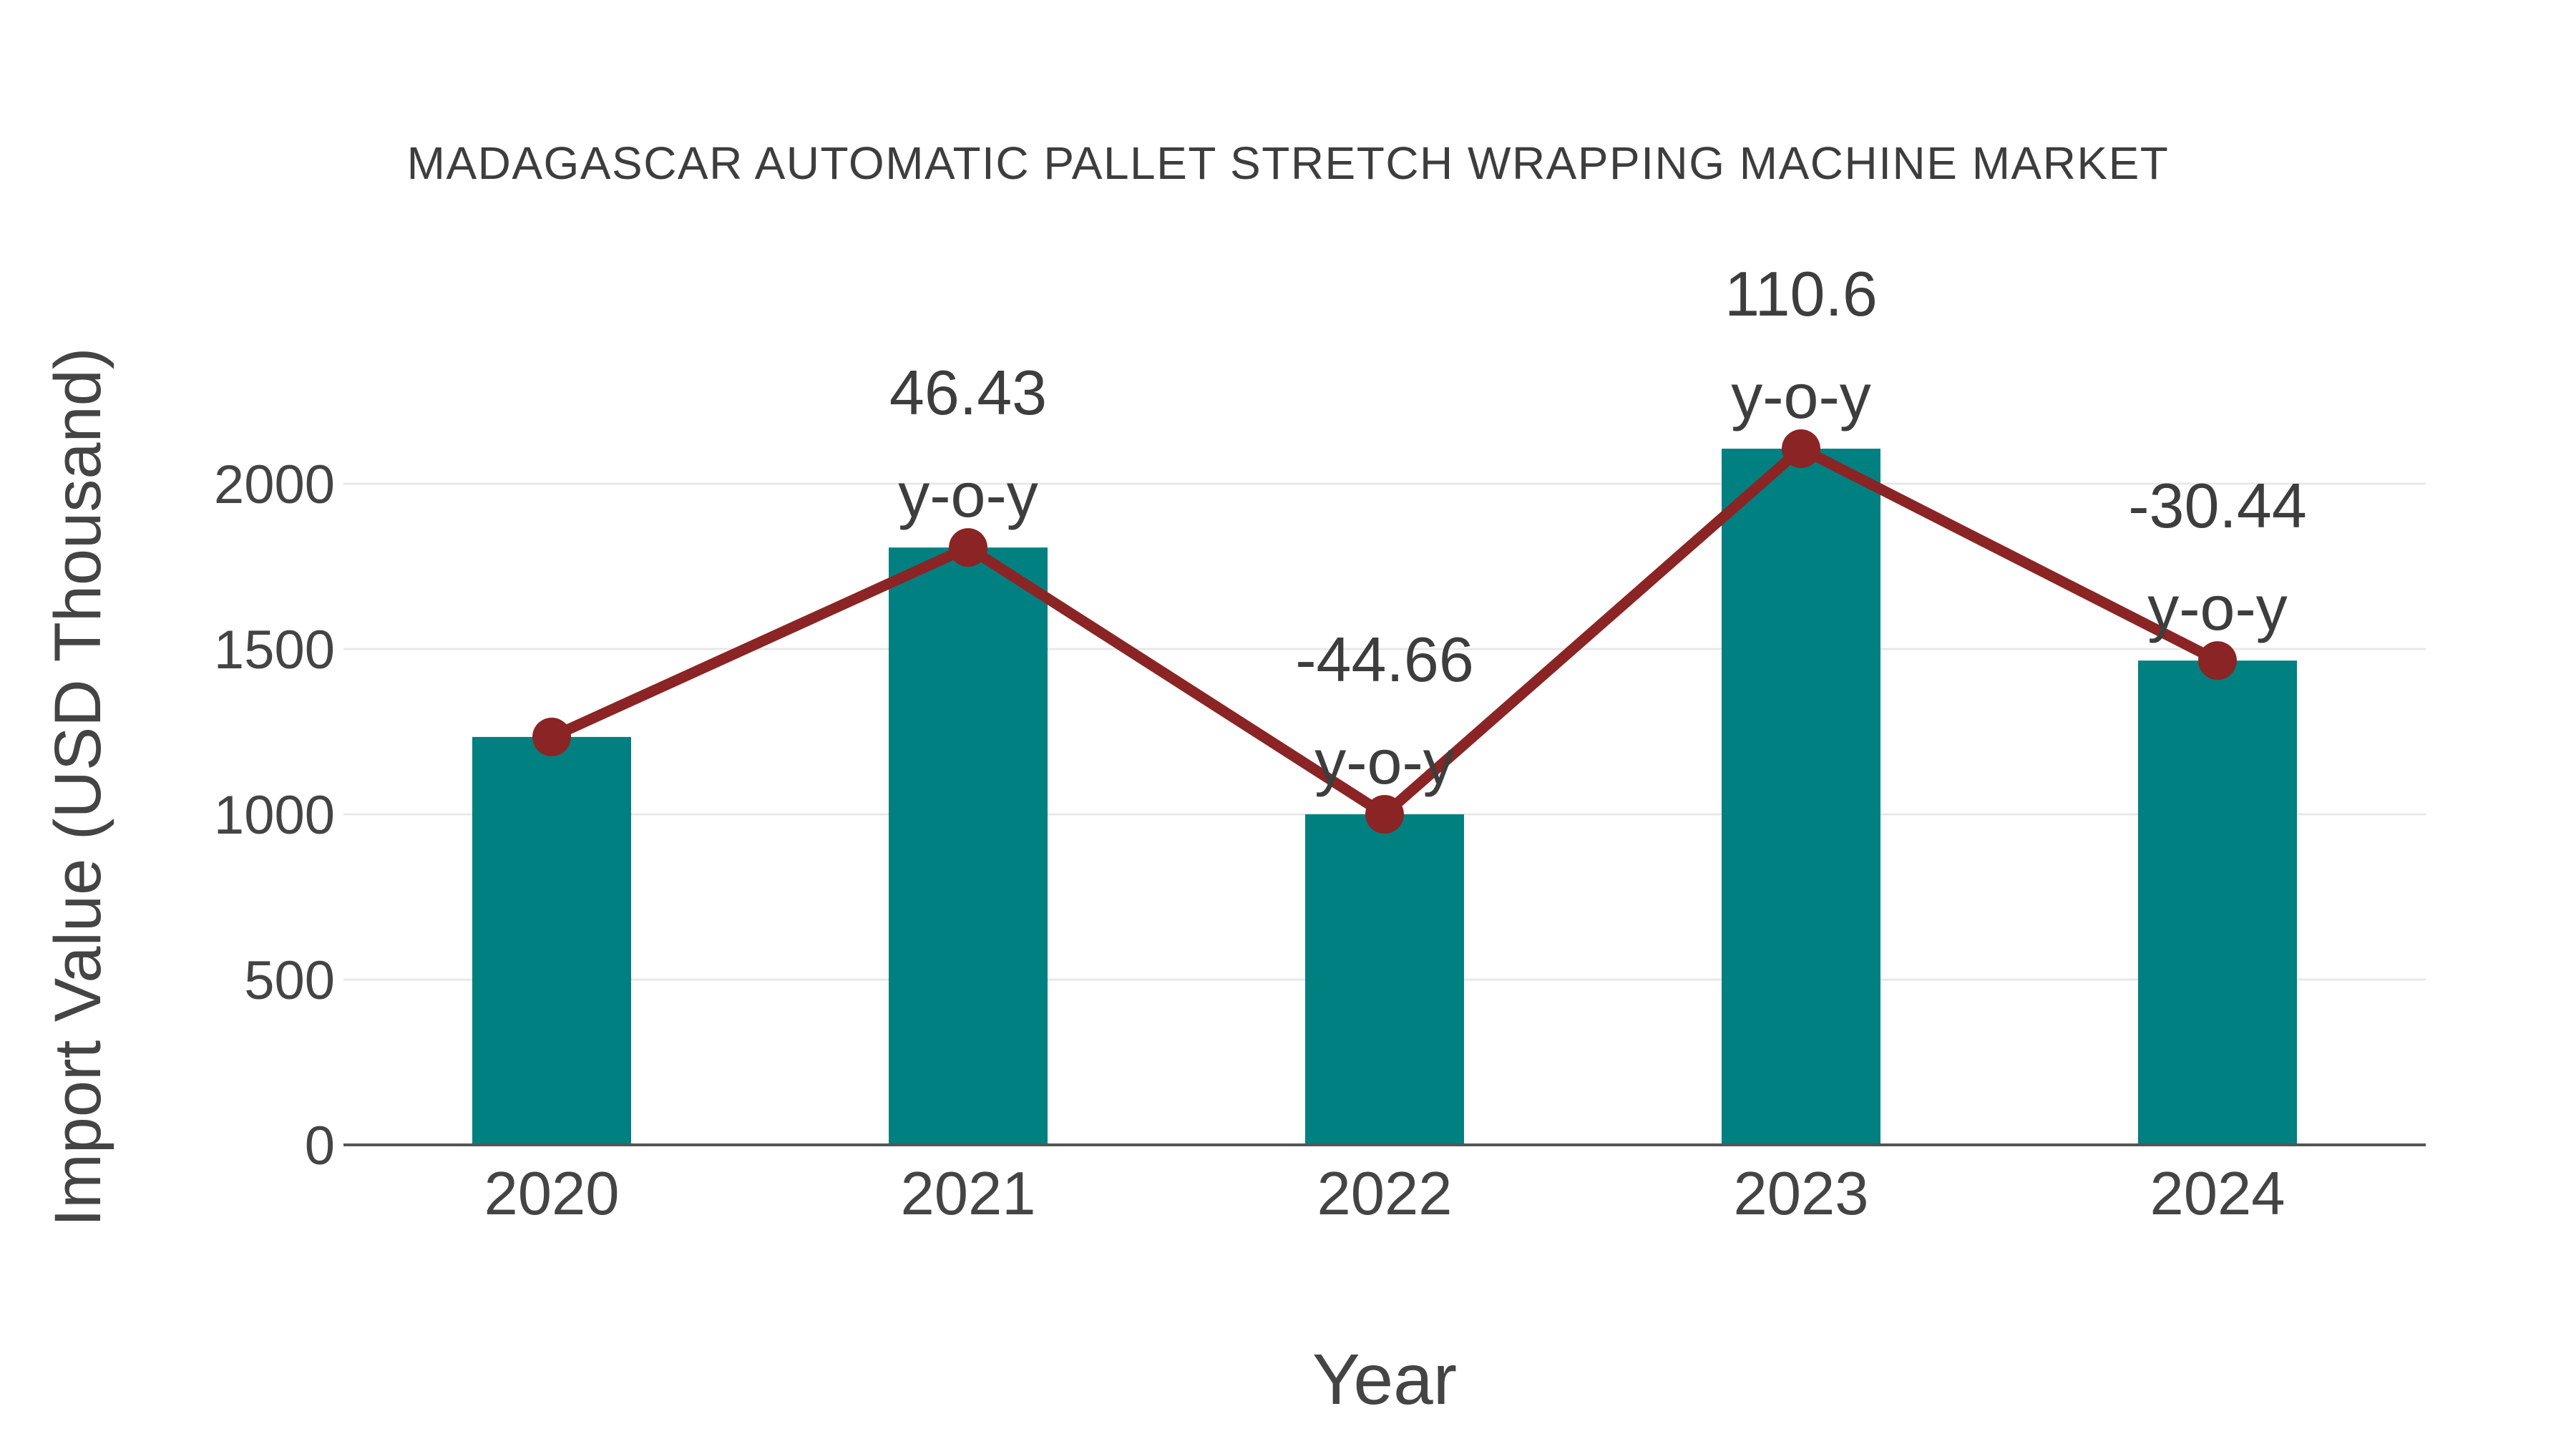  I want to click on x-tick-label: 2024, so click(2217, 1194).